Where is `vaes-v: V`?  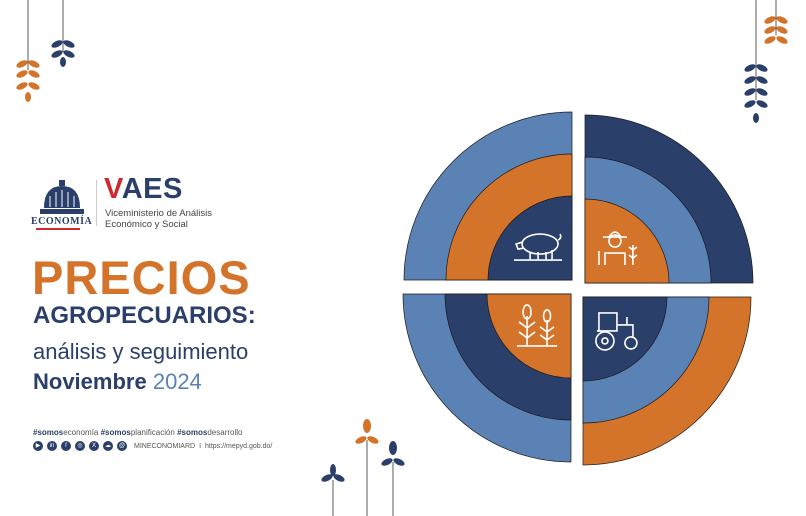
vaes-v: V is located at coordinates (113, 189).